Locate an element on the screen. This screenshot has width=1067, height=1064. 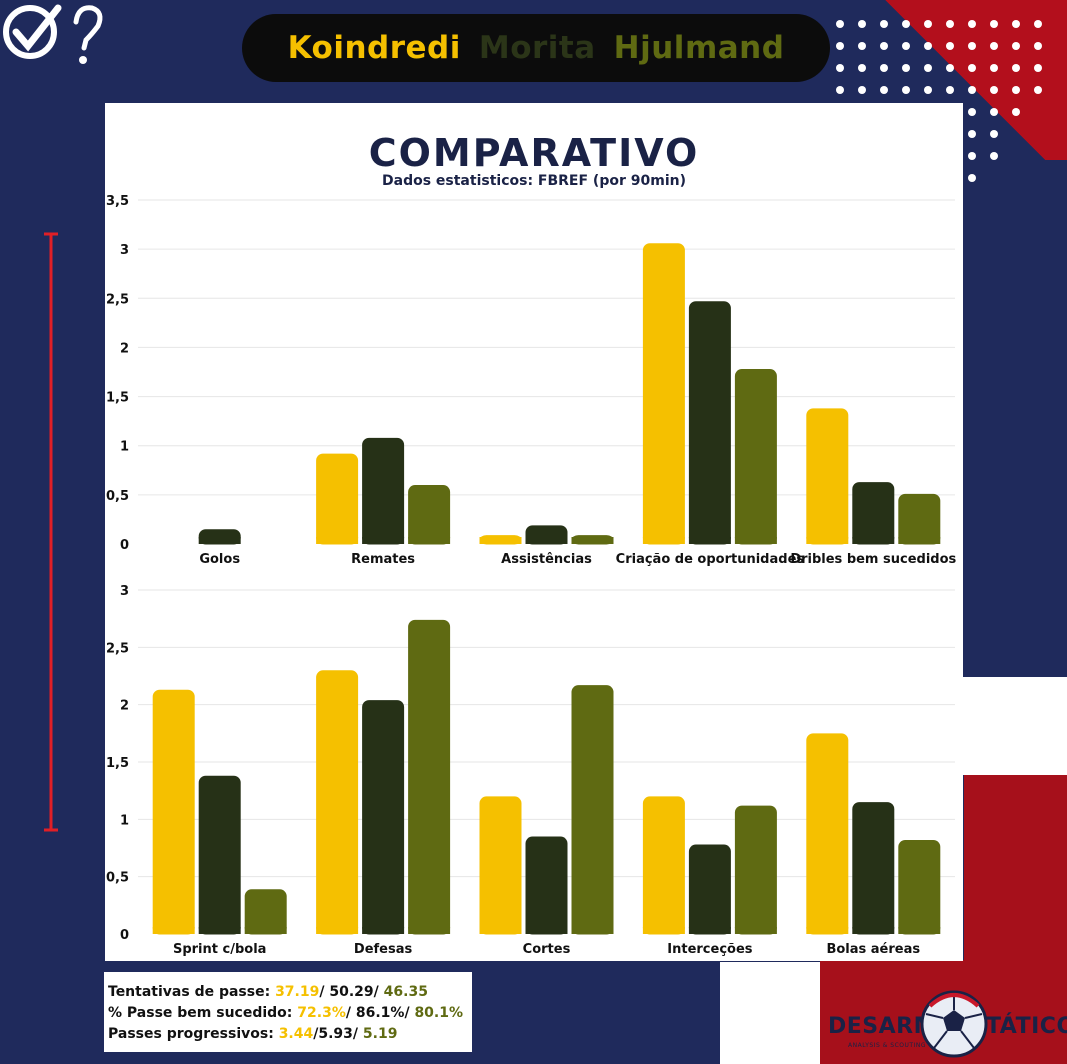
player-name-2: Morita is located at coordinates (537, 48).